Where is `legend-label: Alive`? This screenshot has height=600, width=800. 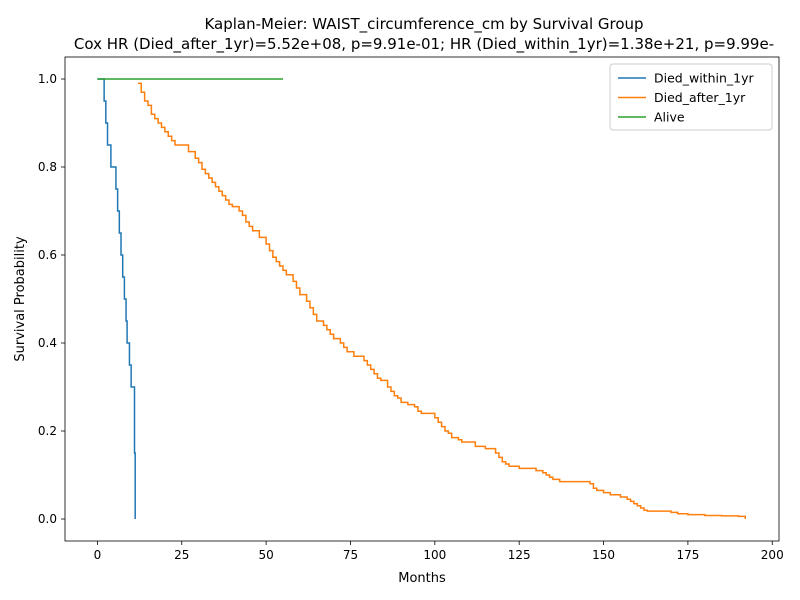
legend-label: Alive is located at coordinates (669, 117).